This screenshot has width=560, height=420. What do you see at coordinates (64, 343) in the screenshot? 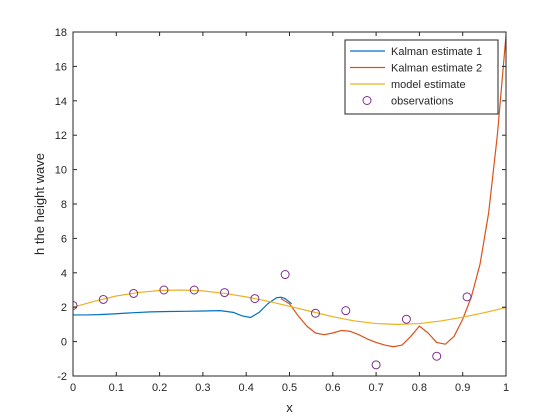
I see `y-tick-label: 0` at bounding box center [64, 343].